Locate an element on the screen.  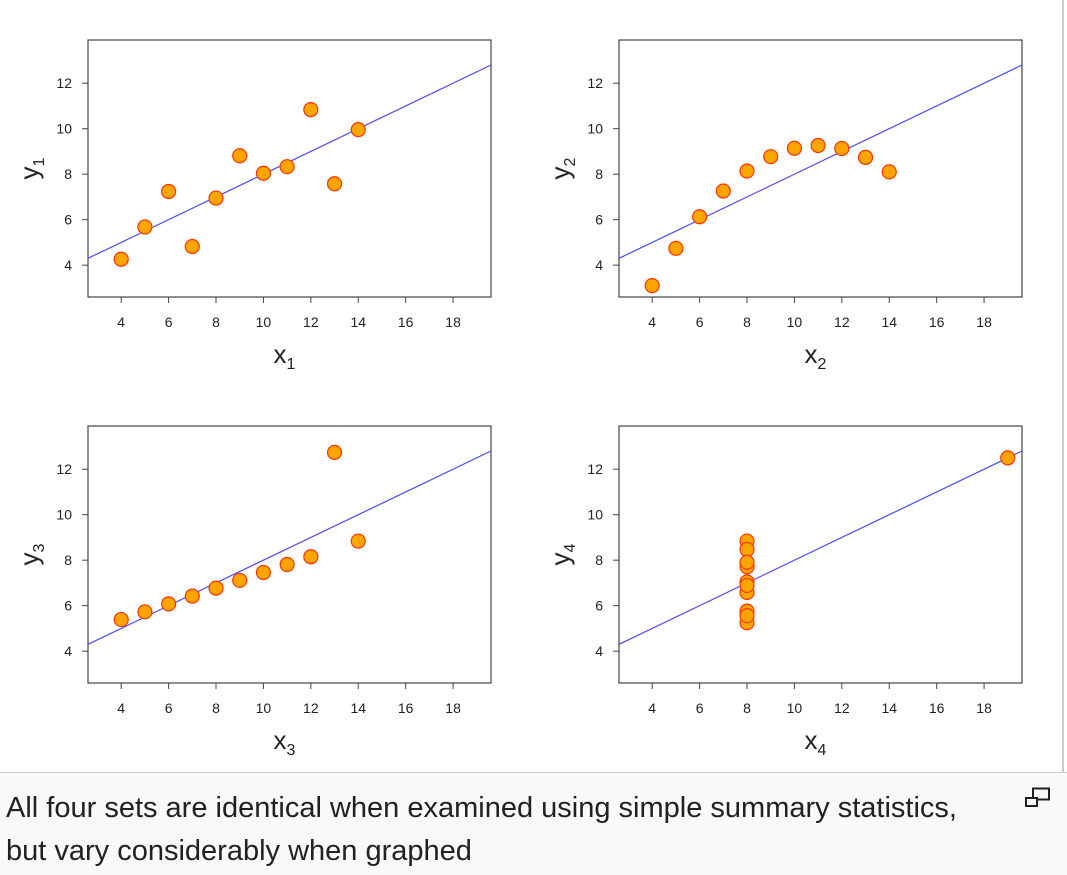
figure-border is located at coordinates (1063, 386).